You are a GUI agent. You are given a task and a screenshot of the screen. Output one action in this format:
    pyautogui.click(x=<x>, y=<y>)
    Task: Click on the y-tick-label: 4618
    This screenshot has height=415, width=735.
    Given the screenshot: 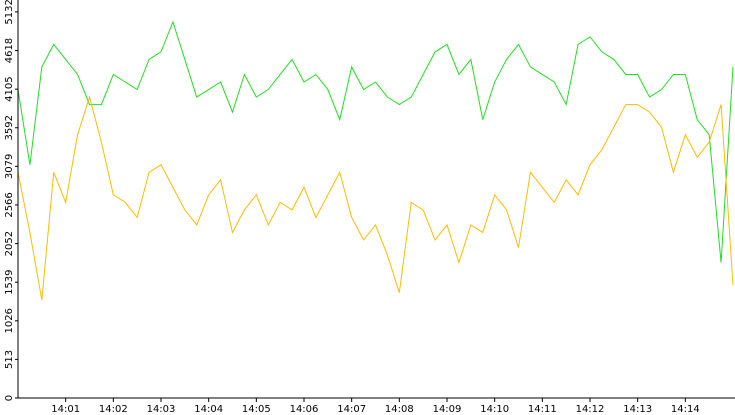 What is the action you would take?
    pyautogui.click(x=9, y=50)
    